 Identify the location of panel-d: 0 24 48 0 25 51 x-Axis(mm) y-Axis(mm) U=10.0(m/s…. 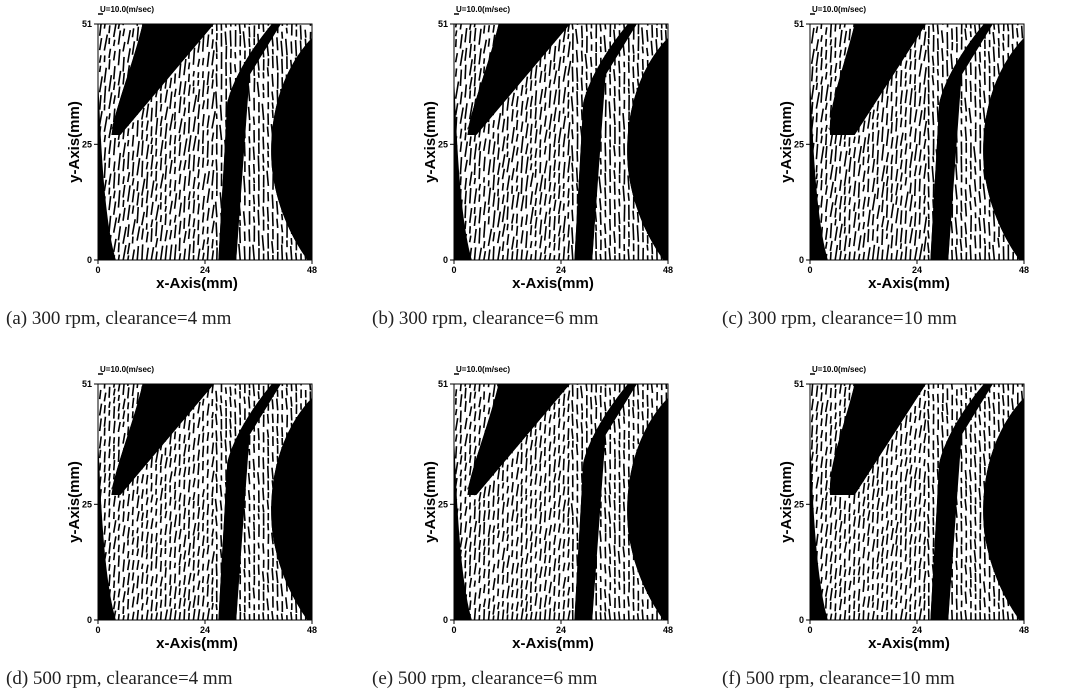
(170, 510).